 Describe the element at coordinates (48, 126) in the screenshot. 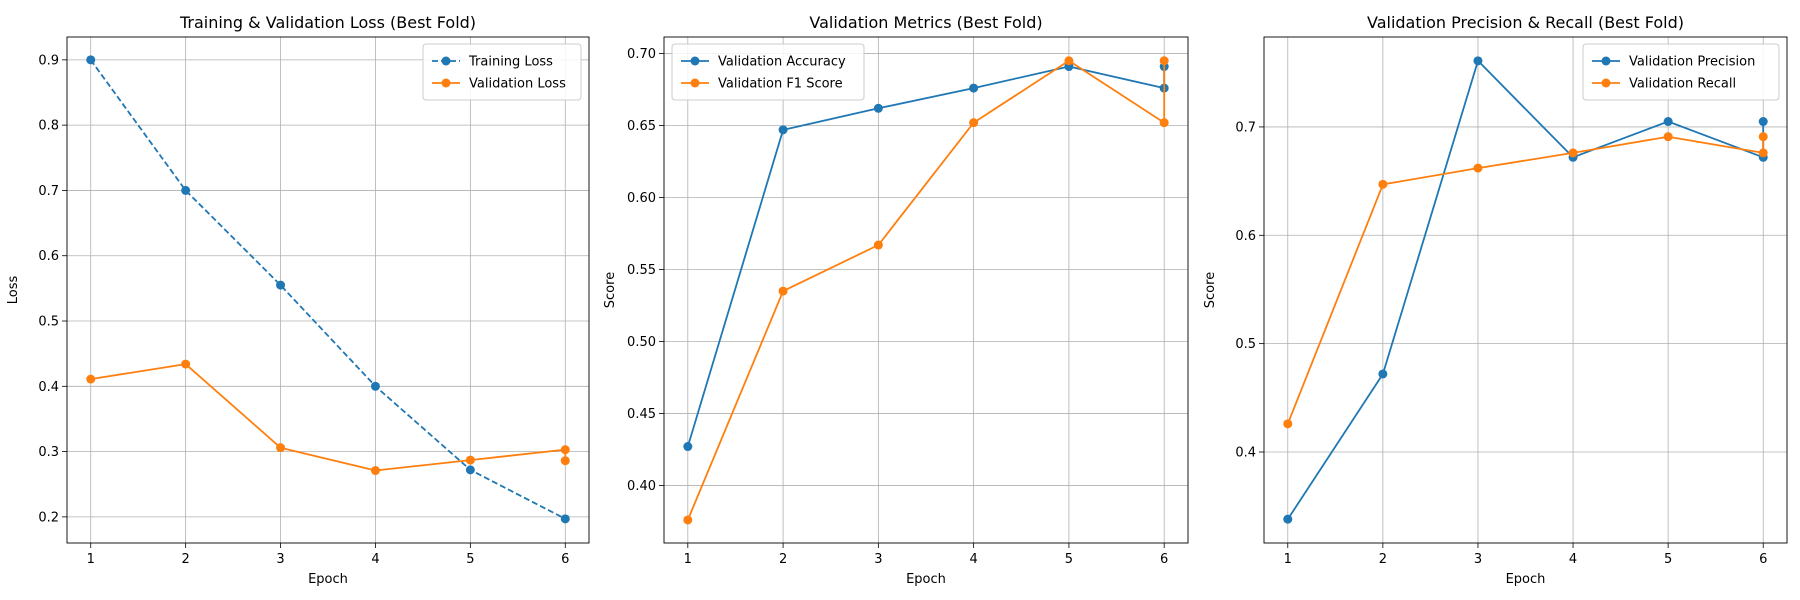

I see `y-tick-label: 0.8` at that location.